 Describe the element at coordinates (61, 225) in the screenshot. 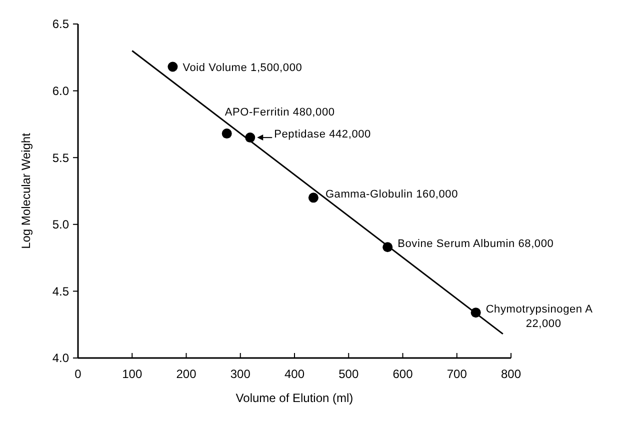

I see `y-tick-label: 5.0` at that location.